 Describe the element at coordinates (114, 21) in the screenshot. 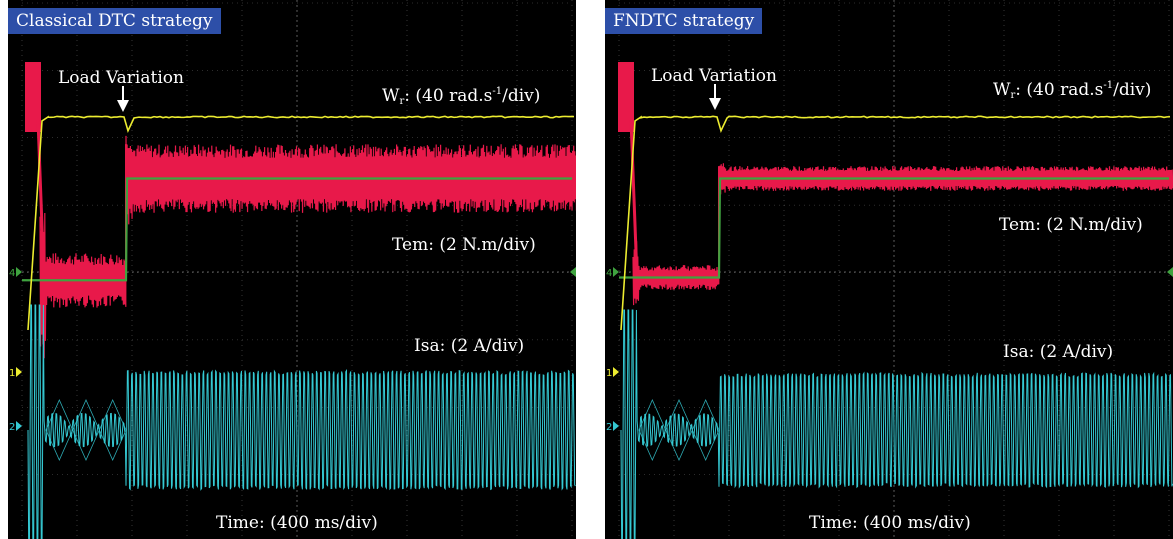

I see `panel-title: Classical DTC strategy` at that location.